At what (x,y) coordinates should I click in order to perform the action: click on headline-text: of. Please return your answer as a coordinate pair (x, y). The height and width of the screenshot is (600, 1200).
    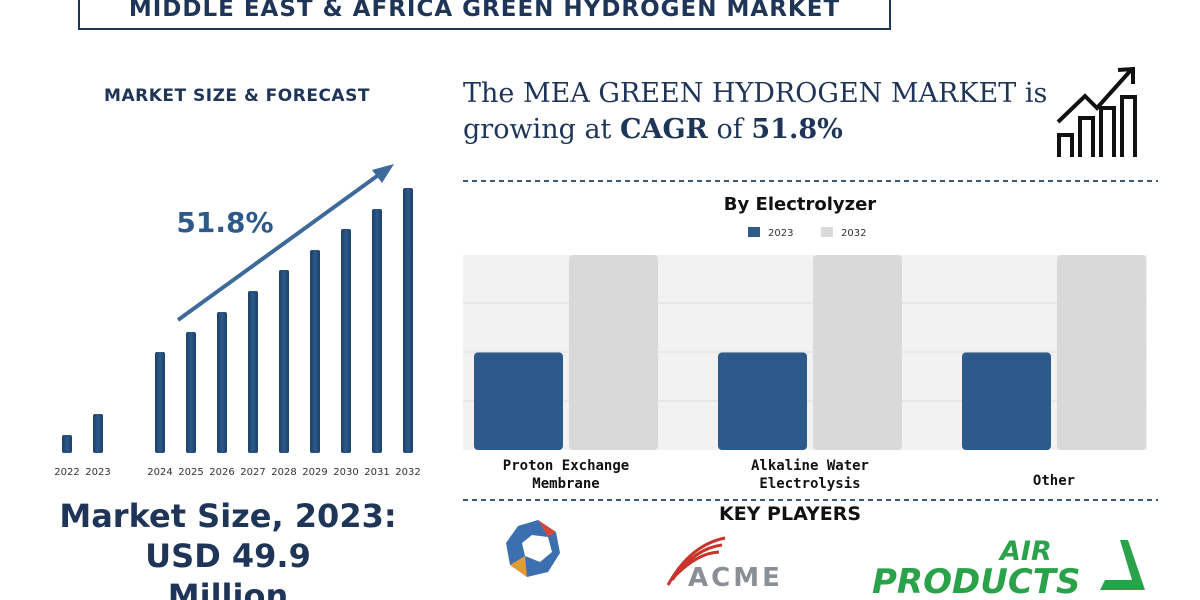
    Looking at the image, I should click on (729, 129).